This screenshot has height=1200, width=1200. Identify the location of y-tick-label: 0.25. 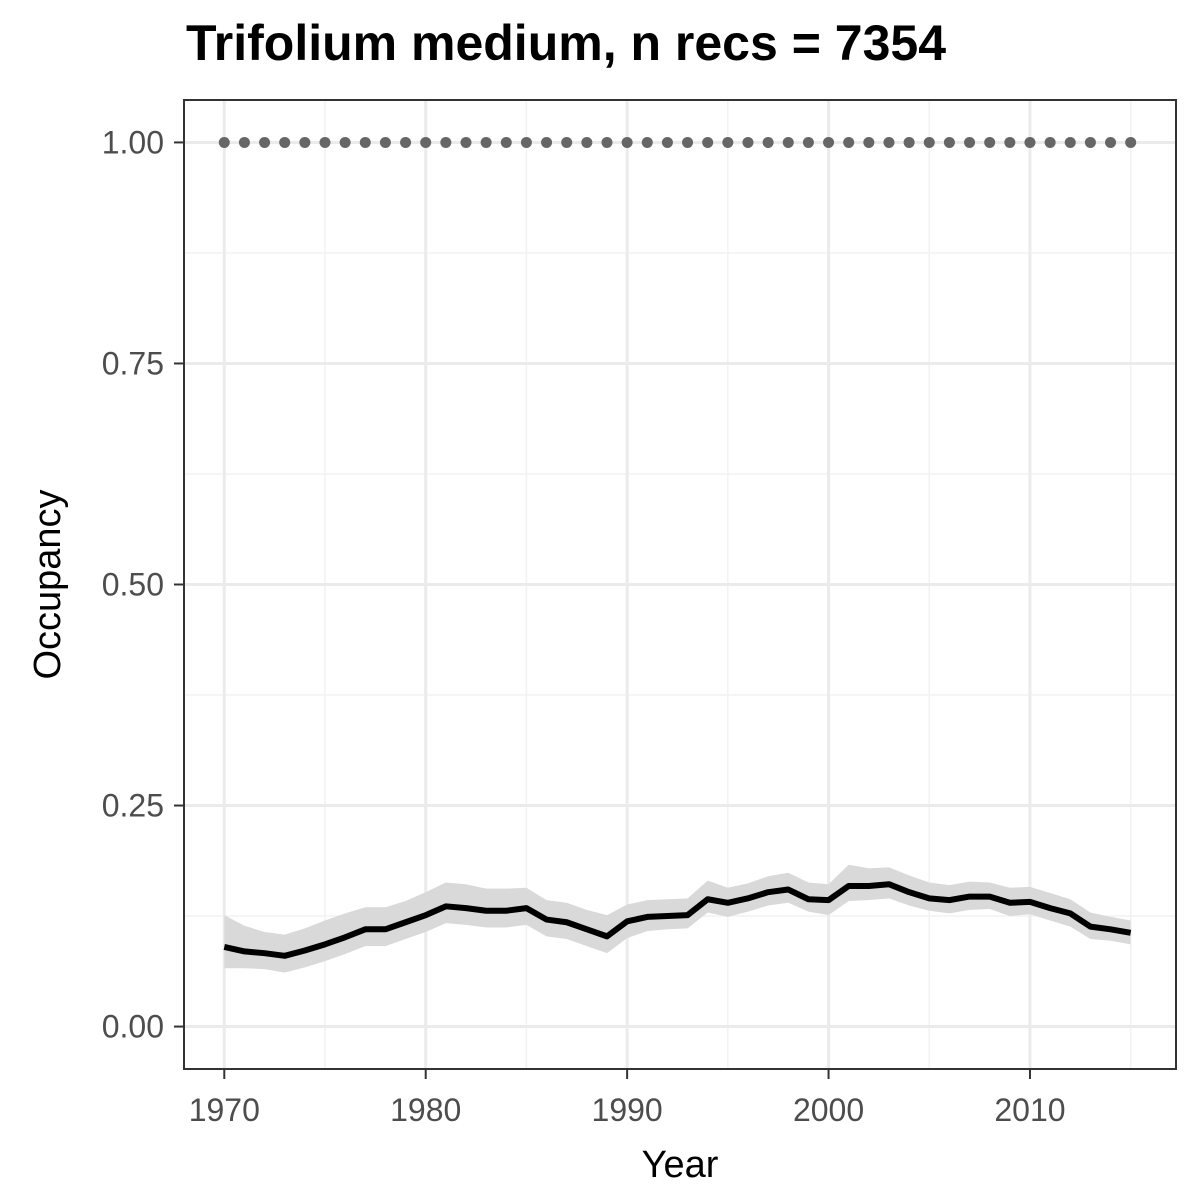
(133, 806).